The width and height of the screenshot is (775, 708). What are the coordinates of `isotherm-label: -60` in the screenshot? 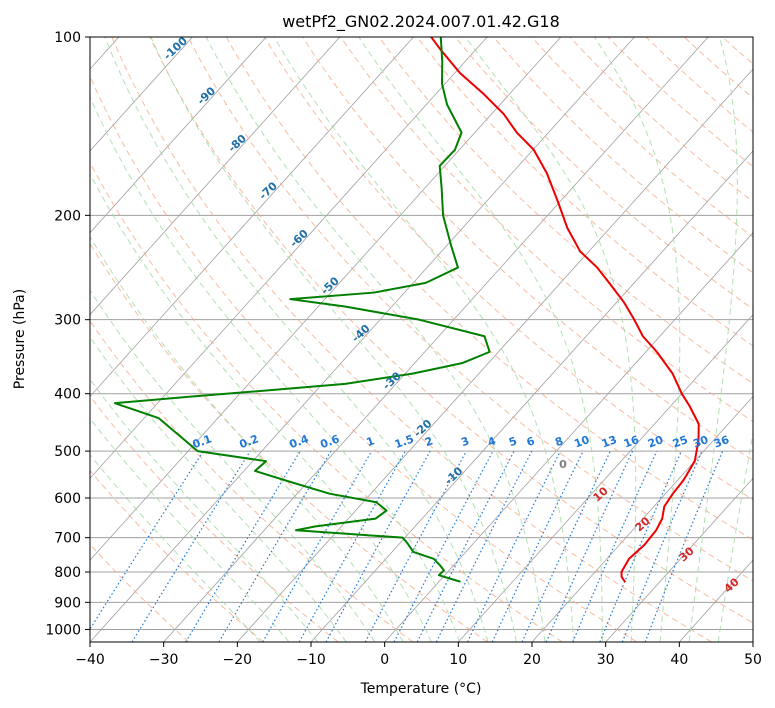 It's located at (299, 238).